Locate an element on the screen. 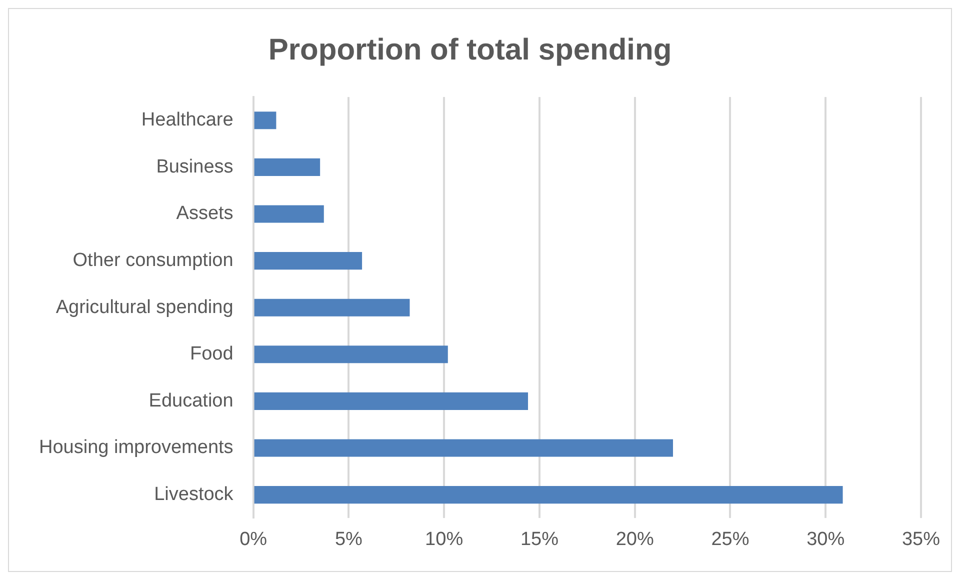  x-tick-label: 30% is located at coordinates (825, 539).